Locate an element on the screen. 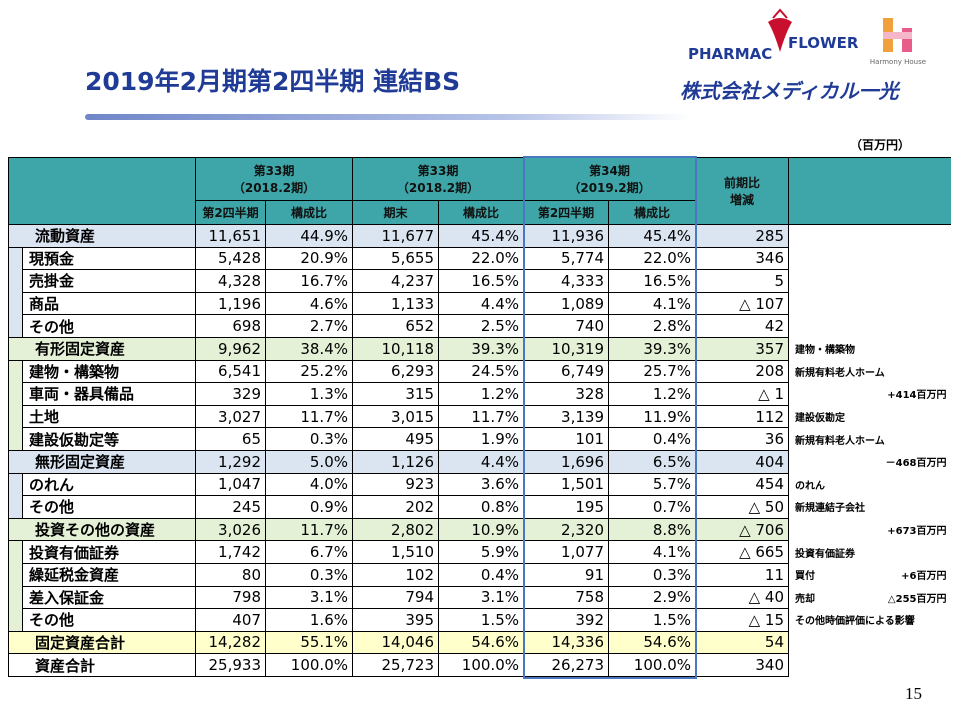  value-cell: 11,651 is located at coordinates (230, 236).